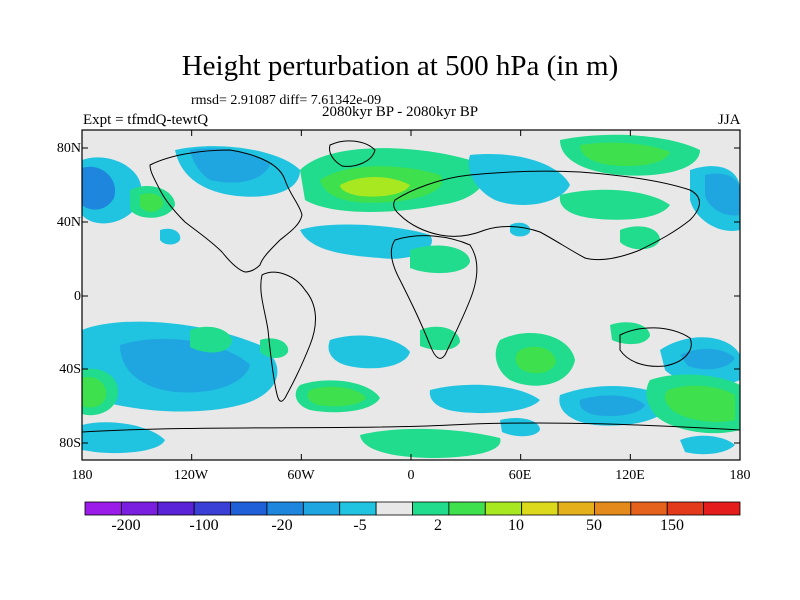 Image resolution: width=800 pixels, height=600 pixels. I want to click on colorbar-label-minus20: -20, so click(282, 525).